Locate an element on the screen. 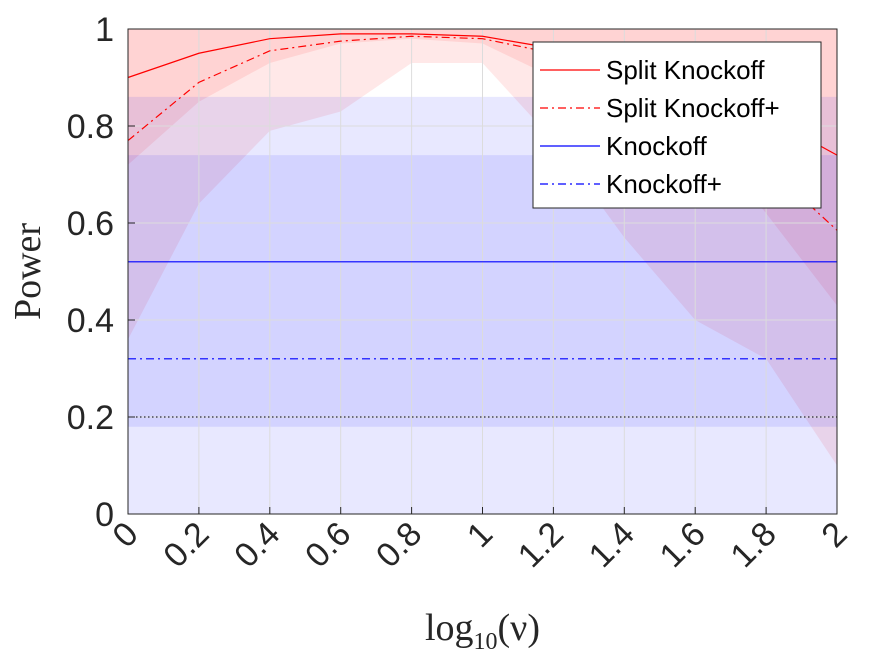 The height and width of the screenshot is (656, 875). y-tick-label-5: 1 is located at coordinates (104, 30).